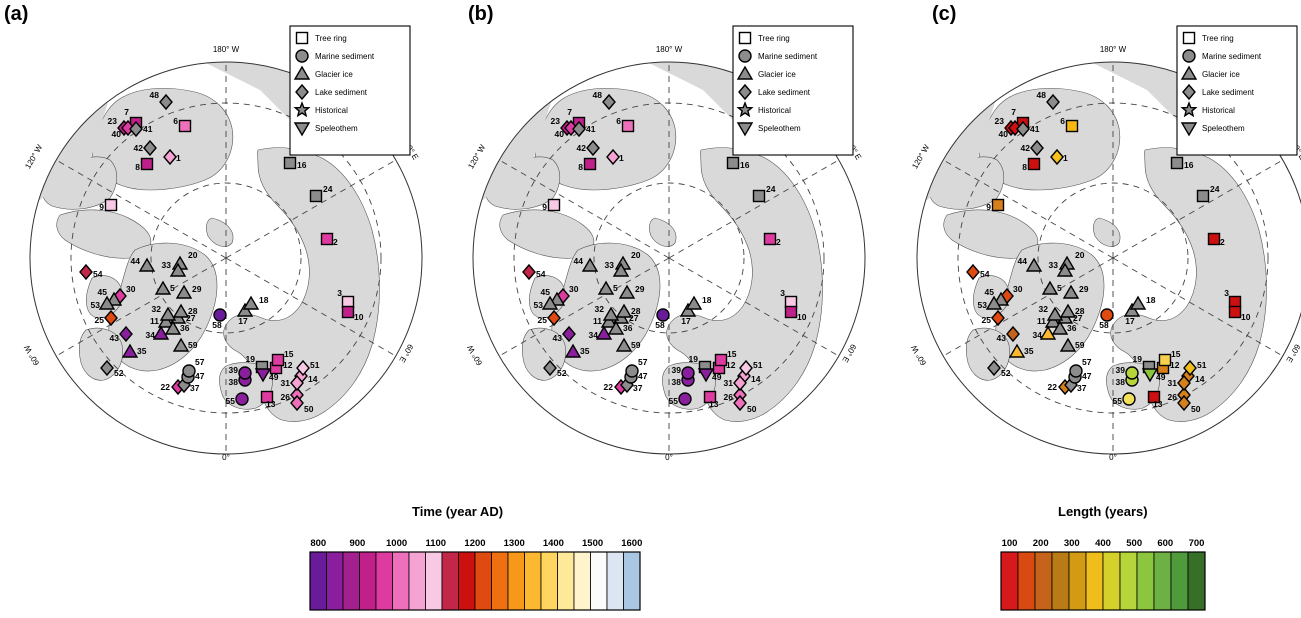  I want to click on proxy-id-label: 18, so click(707, 300).